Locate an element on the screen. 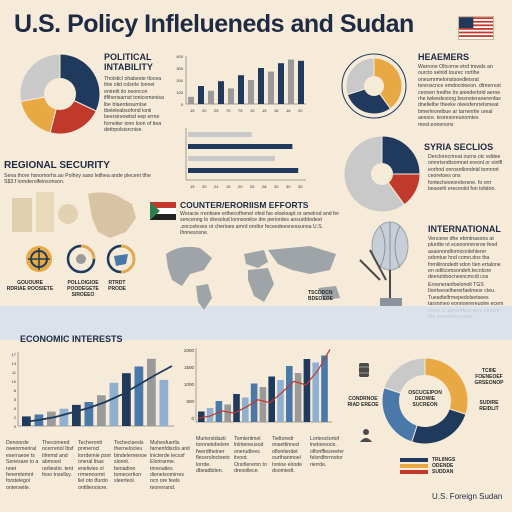  tick-label: 2000 is located at coordinates (189, 350).